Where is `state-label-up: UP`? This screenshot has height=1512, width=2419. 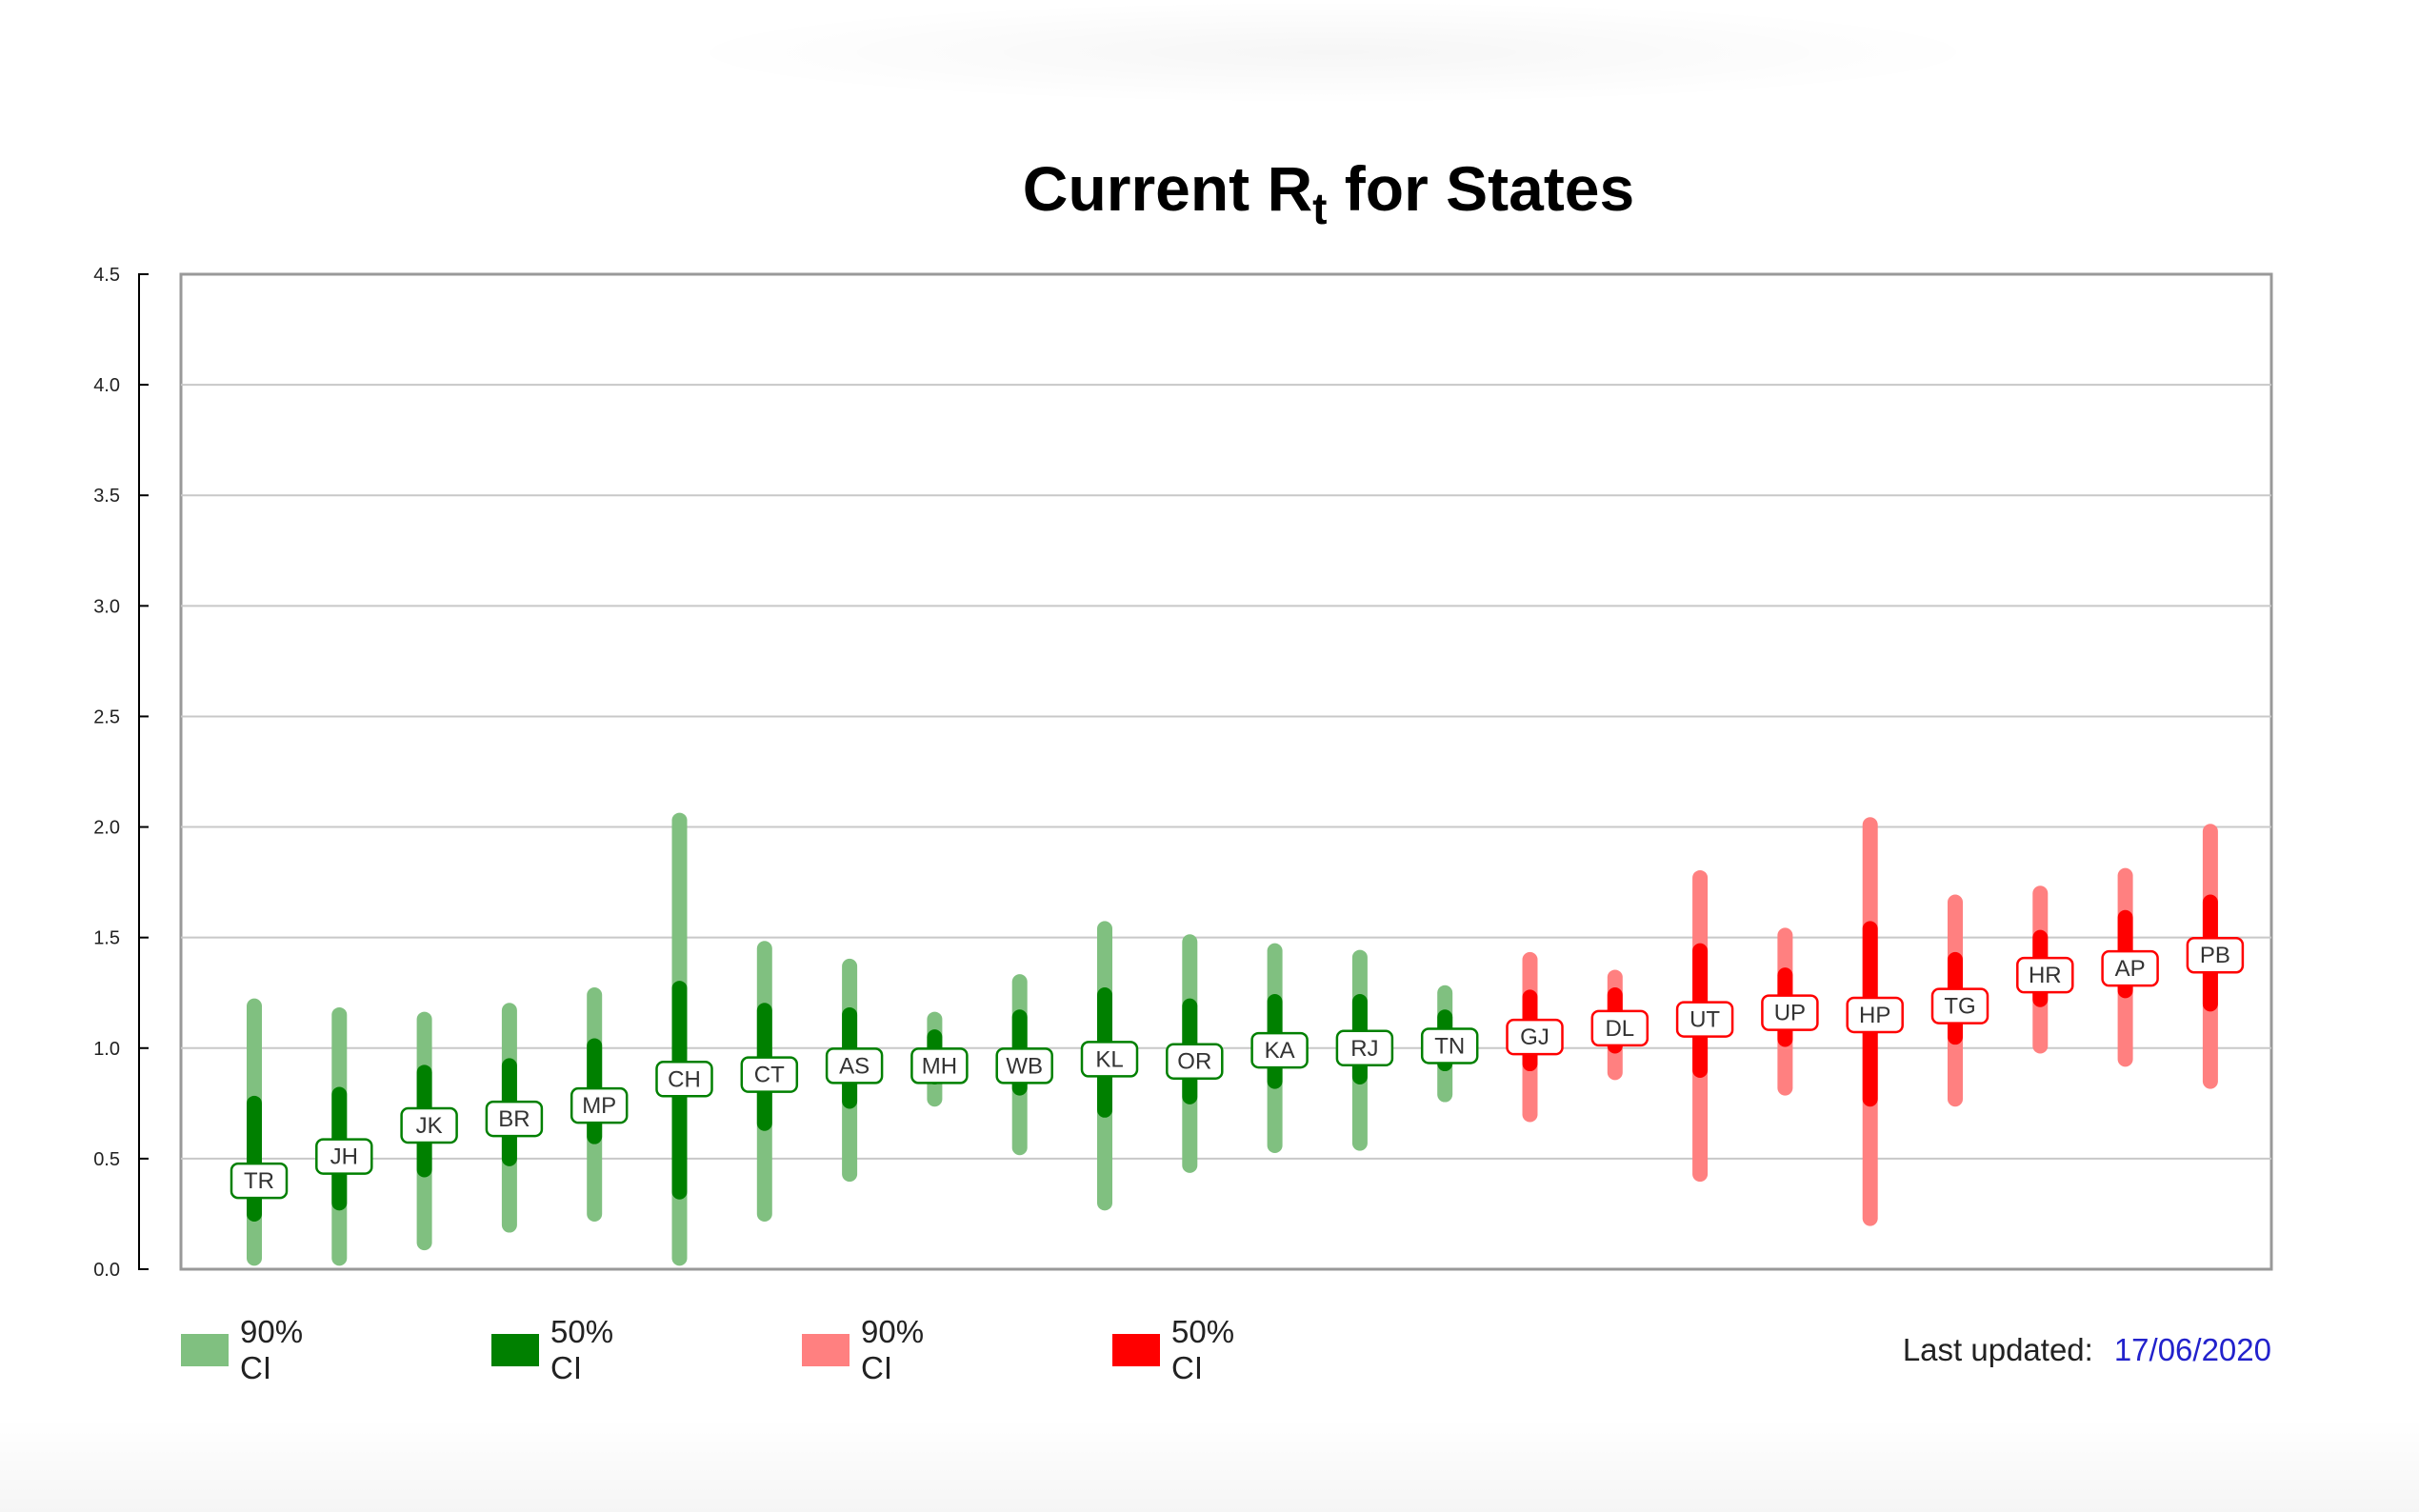 state-label-up: UP is located at coordinates (1790, 1013).